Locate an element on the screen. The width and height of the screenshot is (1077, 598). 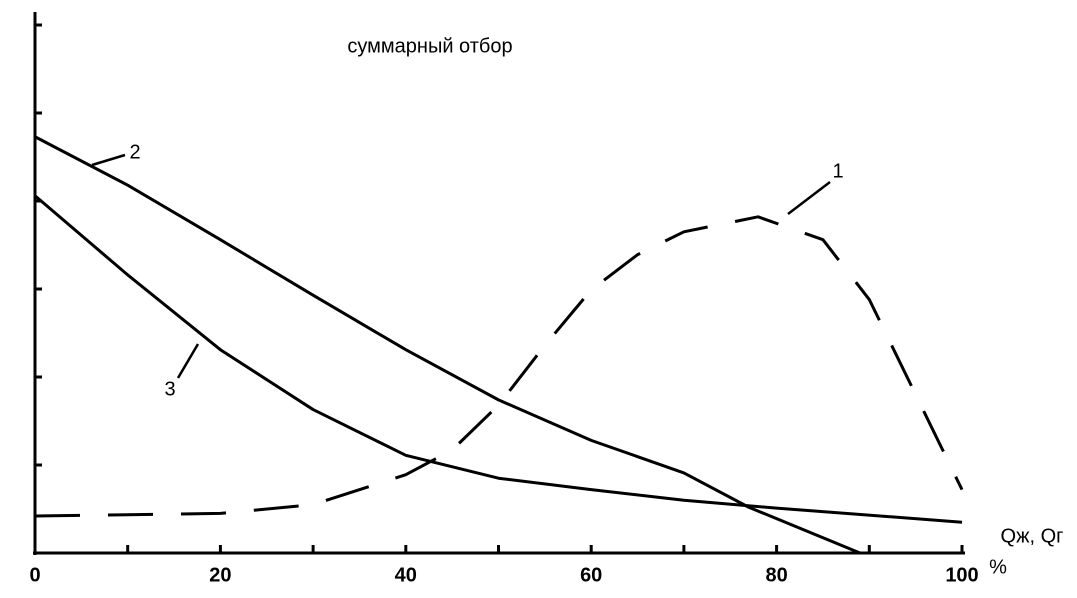
x-axis-label: Qж, Qг is located at coordinates (1032, 536).